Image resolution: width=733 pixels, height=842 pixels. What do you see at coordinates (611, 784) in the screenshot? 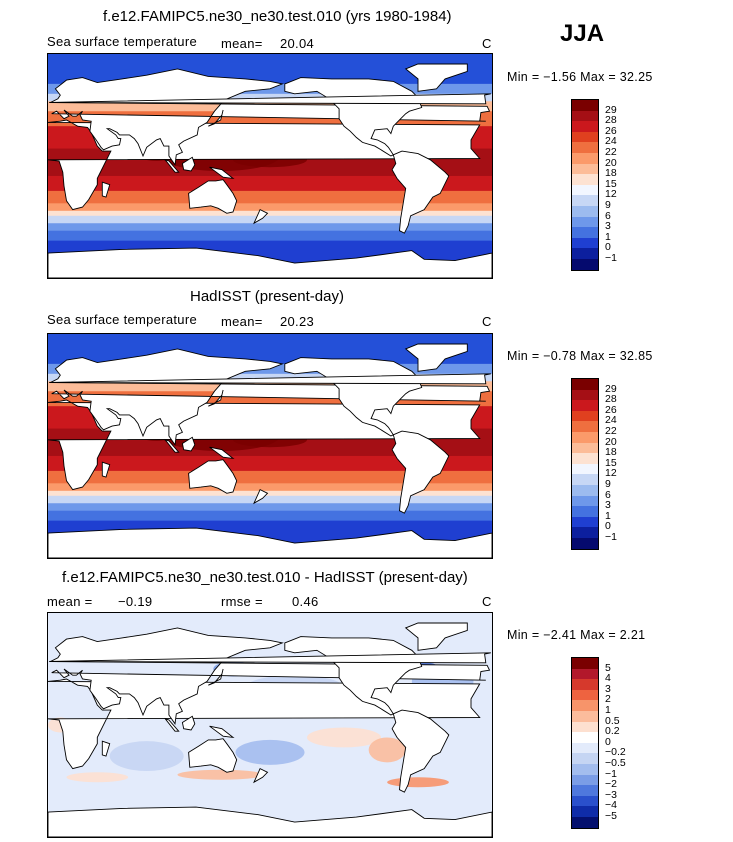
I see `colorbar-tick-label: −2` at bounding box center [611, 784].